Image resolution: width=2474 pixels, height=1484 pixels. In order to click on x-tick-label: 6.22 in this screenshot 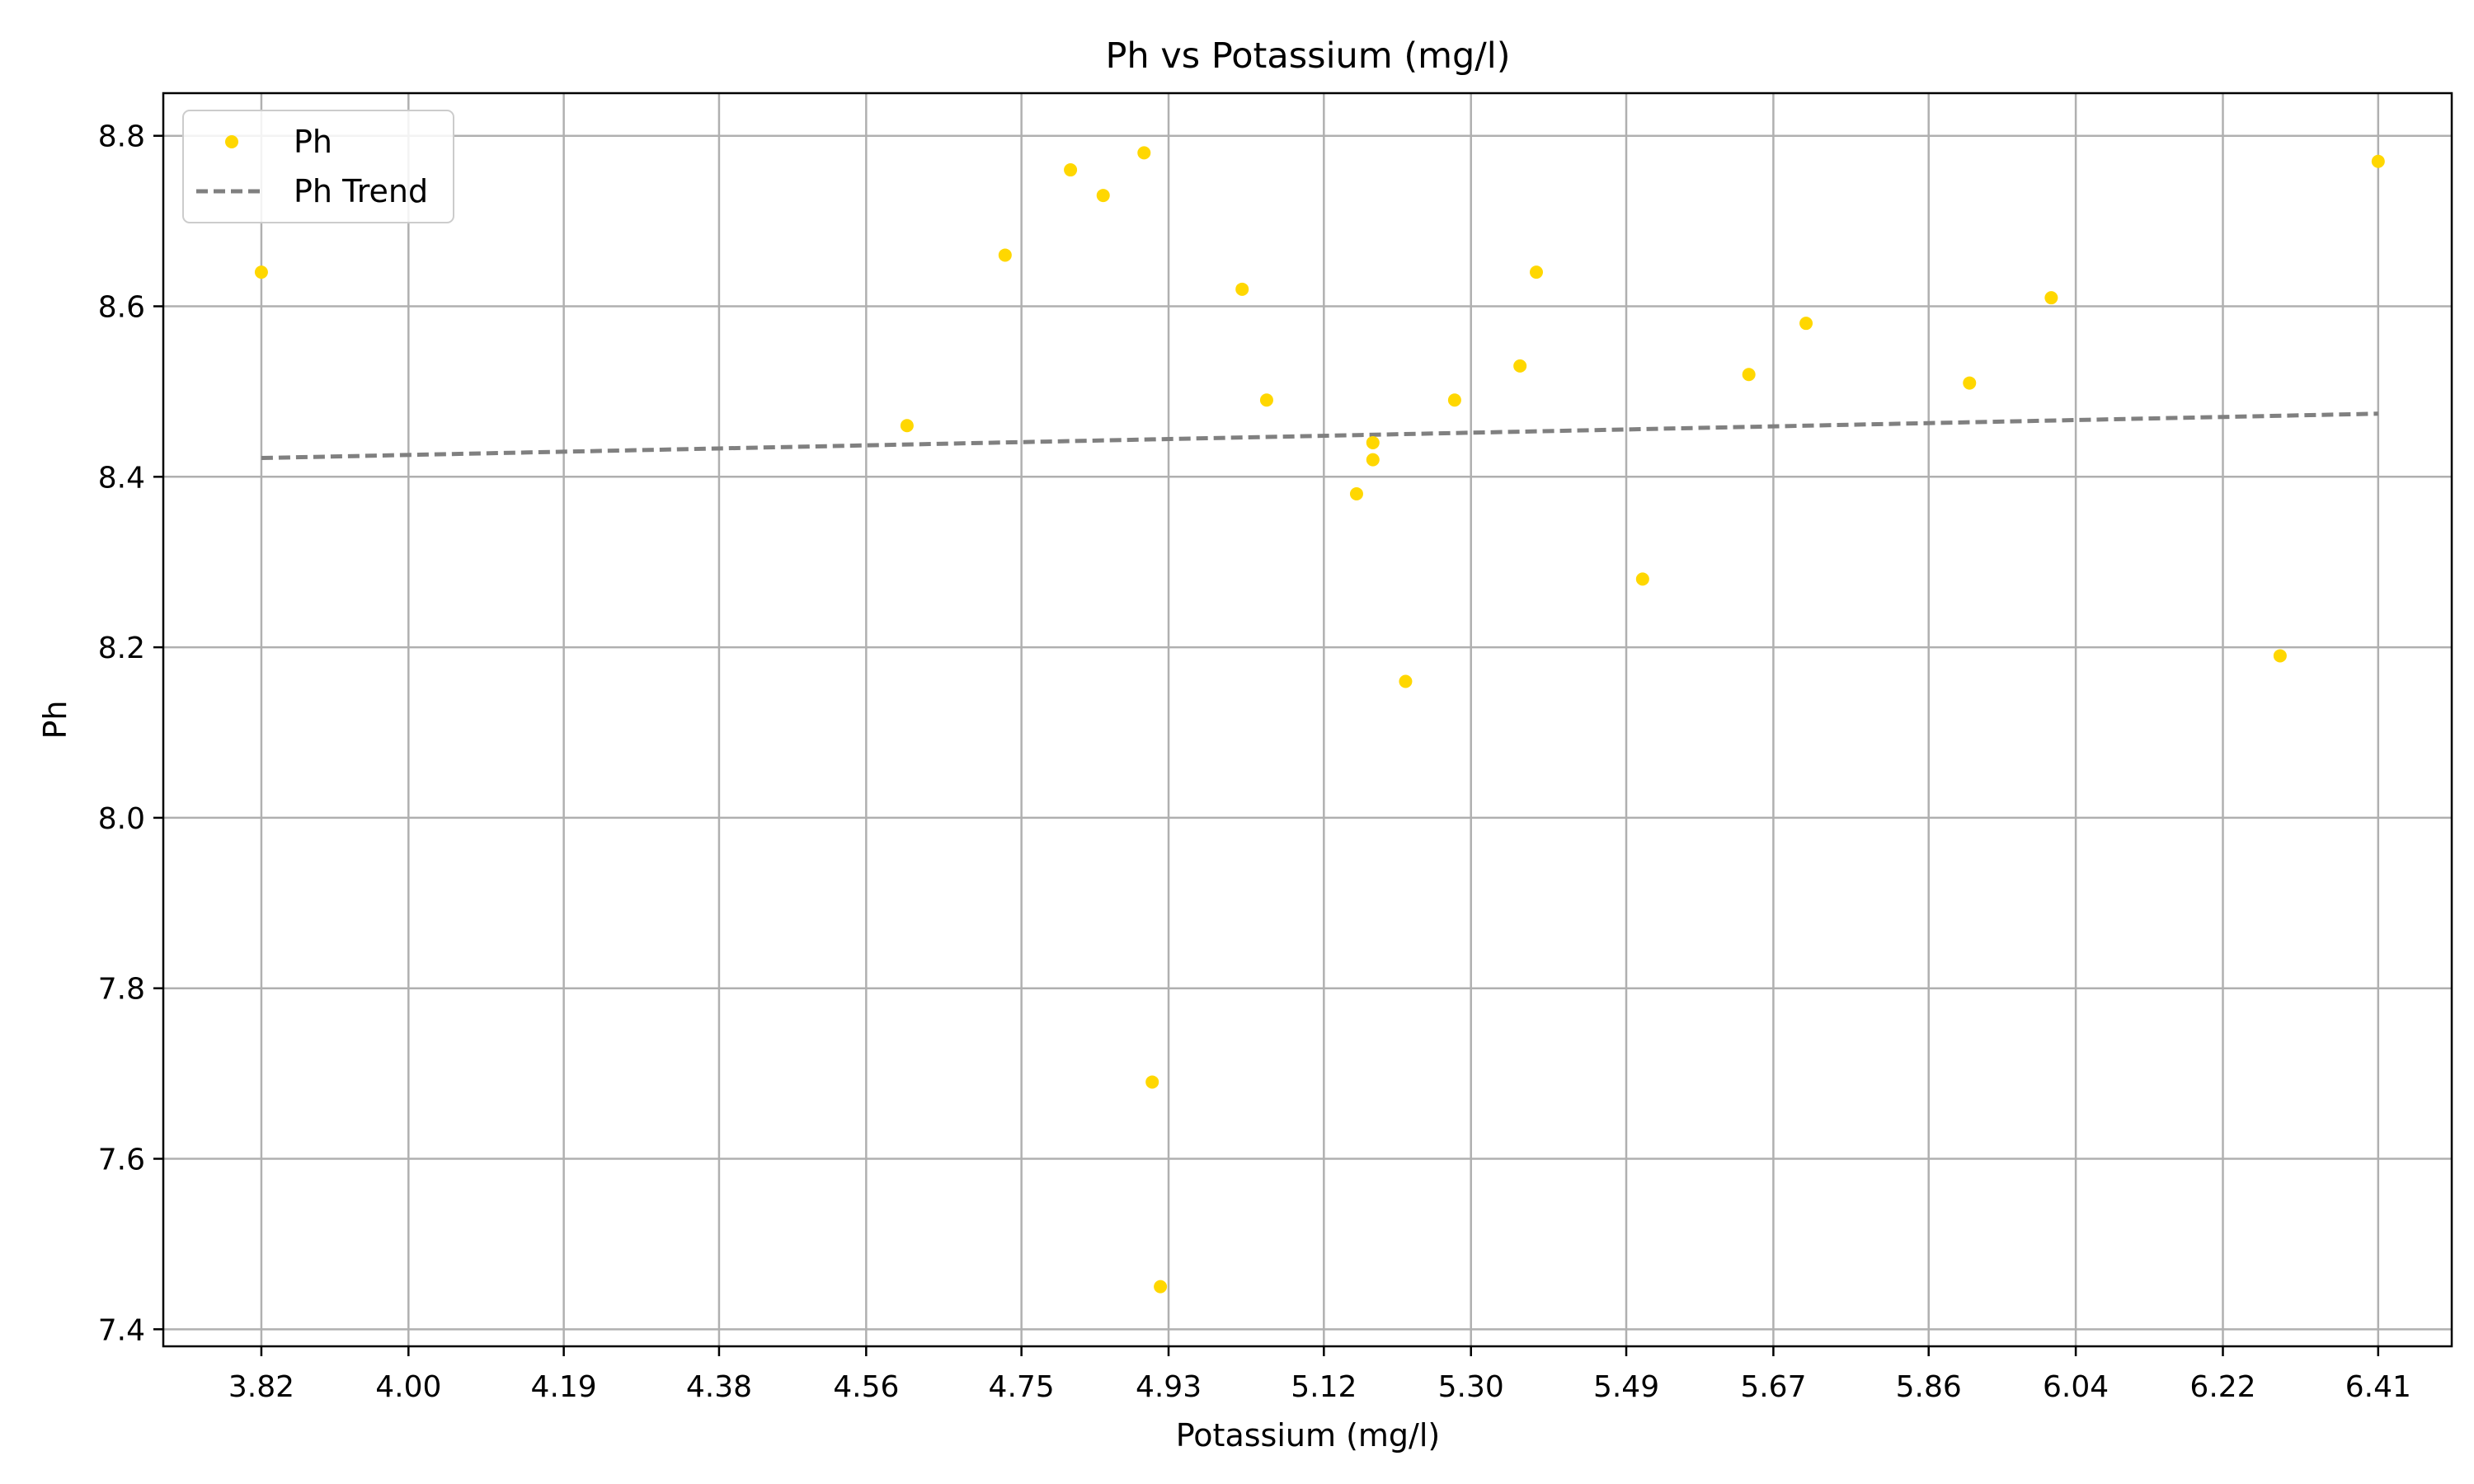, I will do `click(2222, 1387)`.